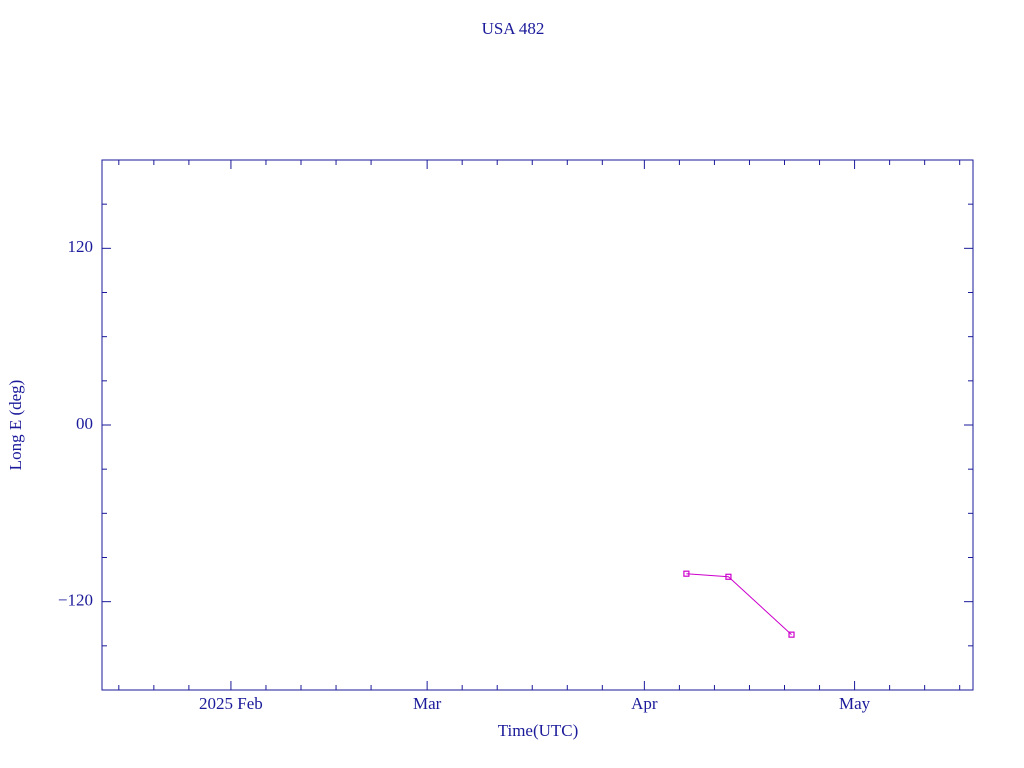 Image resolution: width=1024 pixels, height=768 pixels. I want to click on x-tick-label: May, so click(855, 703).